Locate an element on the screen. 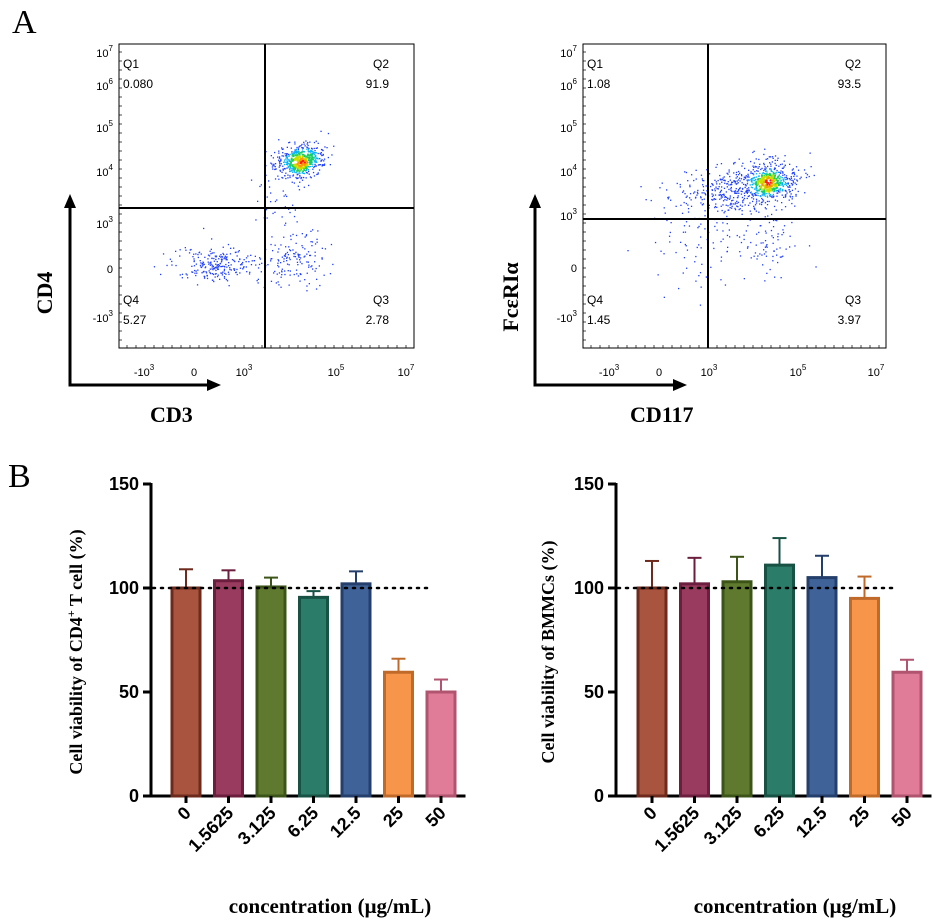  y-arrow-head is located at coordinates (535, 201).